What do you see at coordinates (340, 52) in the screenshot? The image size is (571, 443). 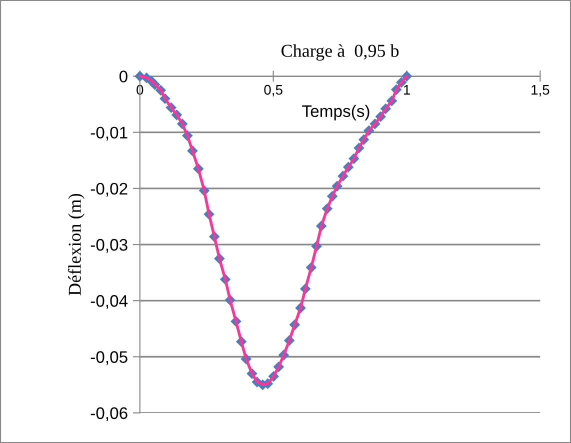 I see `chart-title: Charge à 0,95 b` at bounding box center [340, 52].